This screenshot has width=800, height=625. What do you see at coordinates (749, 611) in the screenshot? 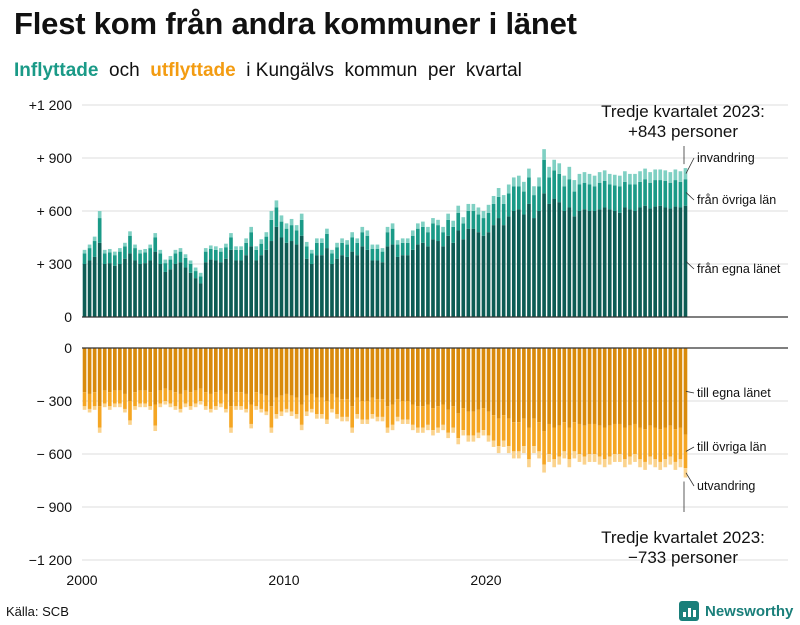
I see `newsworthy-logo-text: Newsworthy` at bounding box center [749, 611].